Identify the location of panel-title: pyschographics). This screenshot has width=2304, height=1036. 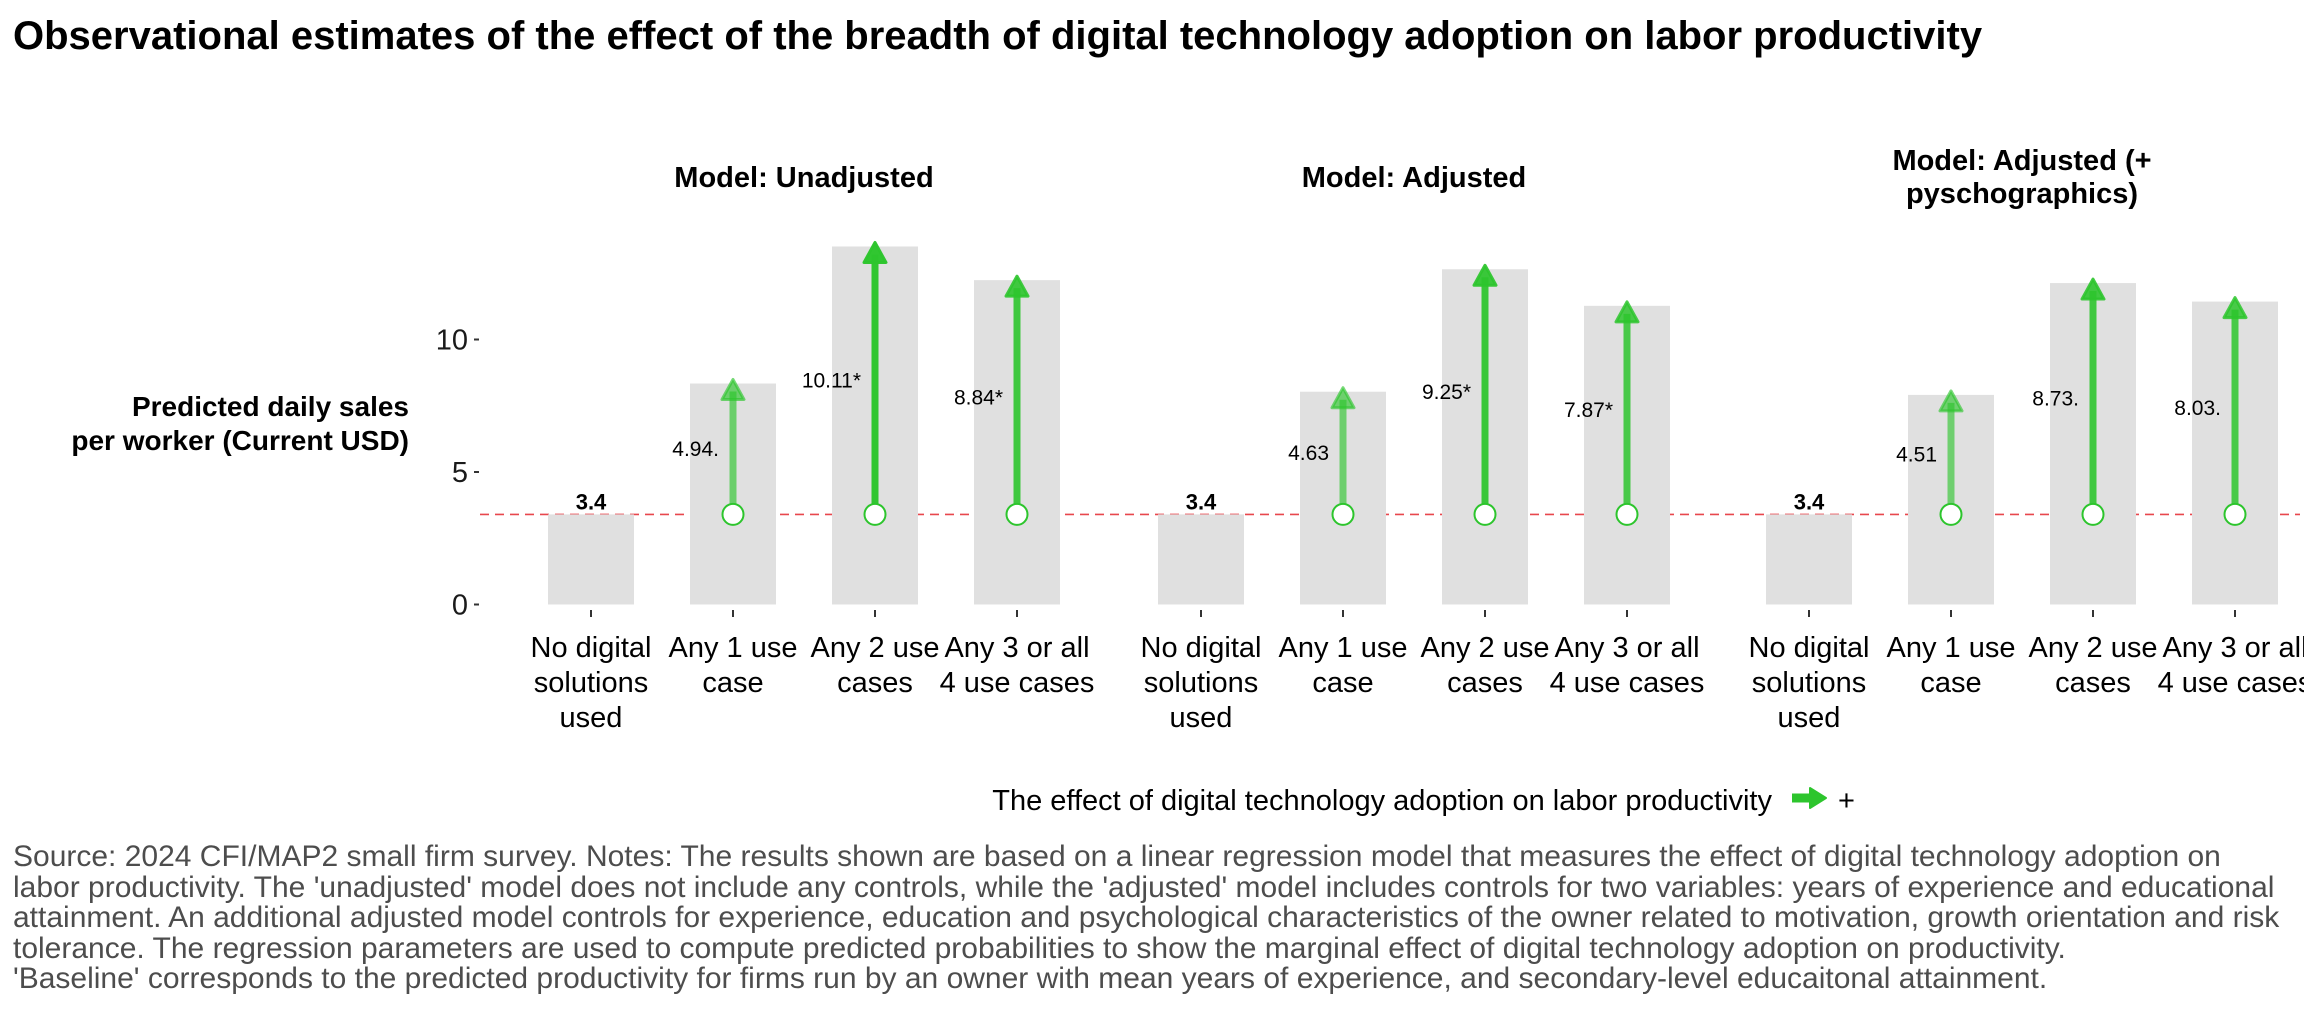
(2022, 194).